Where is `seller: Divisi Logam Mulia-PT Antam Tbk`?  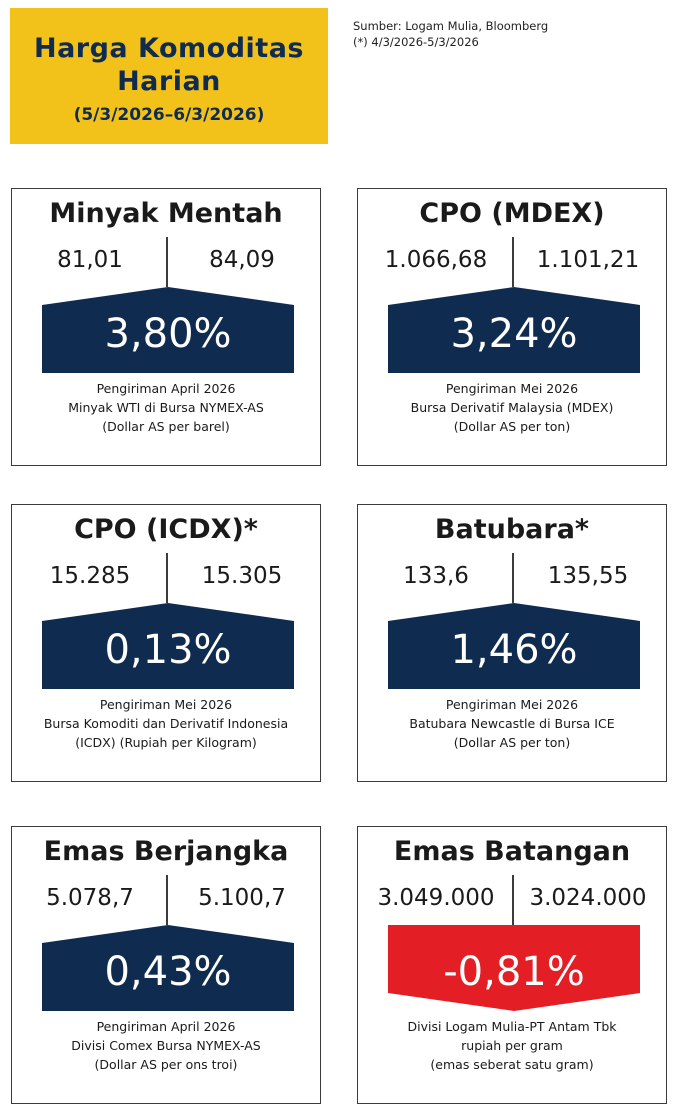
seller: Divisi Logam Mulia-PT Antam Tbk is located at coordinates (512, 1026).